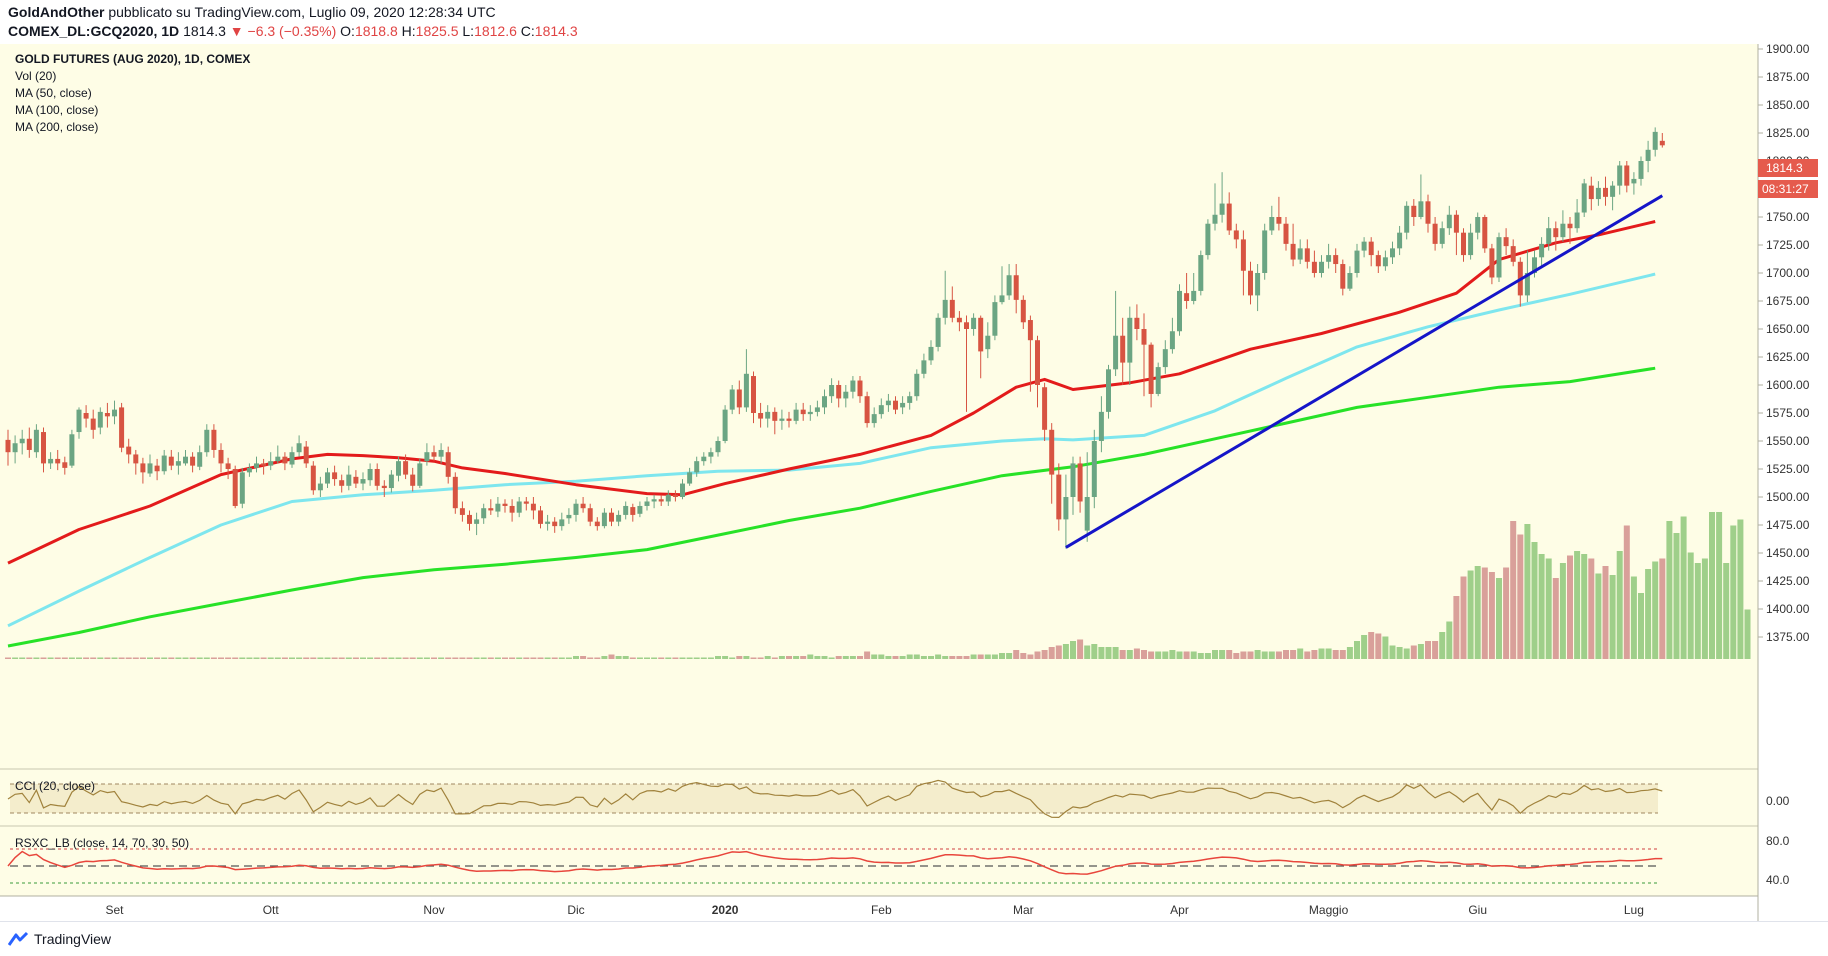 The width and height of the screenshot is (1828, 956). I want to click on last-price-tag-text: 1814.3, so click(1784, 168).